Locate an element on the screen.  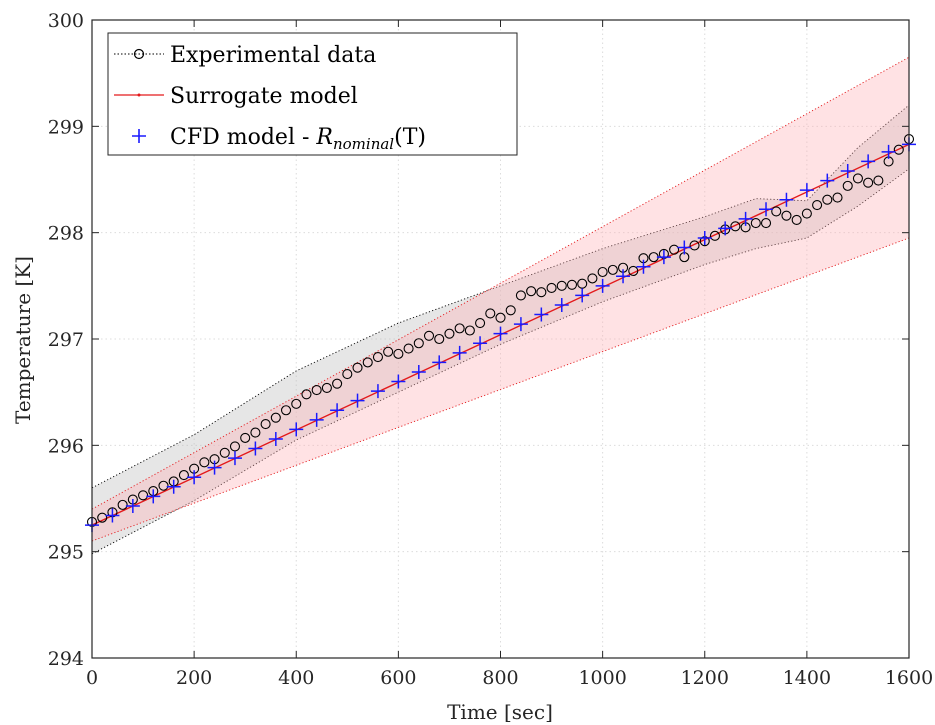
x-tick-label: 400 is located at coordinates (296, 678).